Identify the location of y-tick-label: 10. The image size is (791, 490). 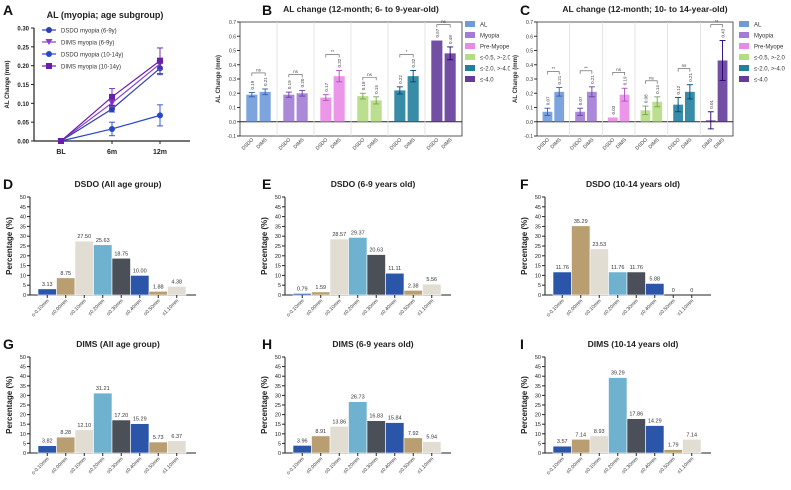
(538, 435).